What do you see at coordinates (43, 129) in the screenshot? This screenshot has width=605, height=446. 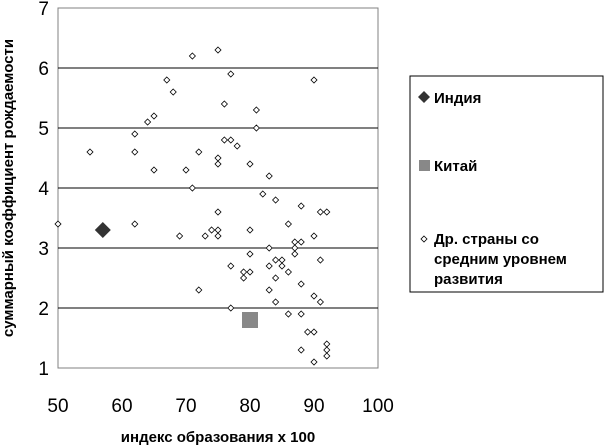 I see `y-tick-label: 5` at bounding box center [43, 129].